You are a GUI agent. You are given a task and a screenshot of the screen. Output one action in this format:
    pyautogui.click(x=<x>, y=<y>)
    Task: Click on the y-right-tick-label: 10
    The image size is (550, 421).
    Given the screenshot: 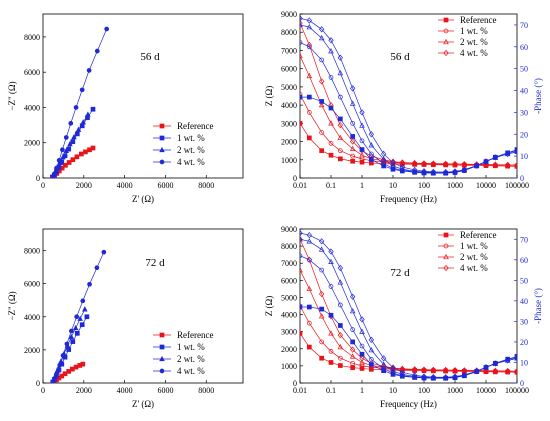 What is the action you would take?
    pyautogui.click(x=524, y=362)
    